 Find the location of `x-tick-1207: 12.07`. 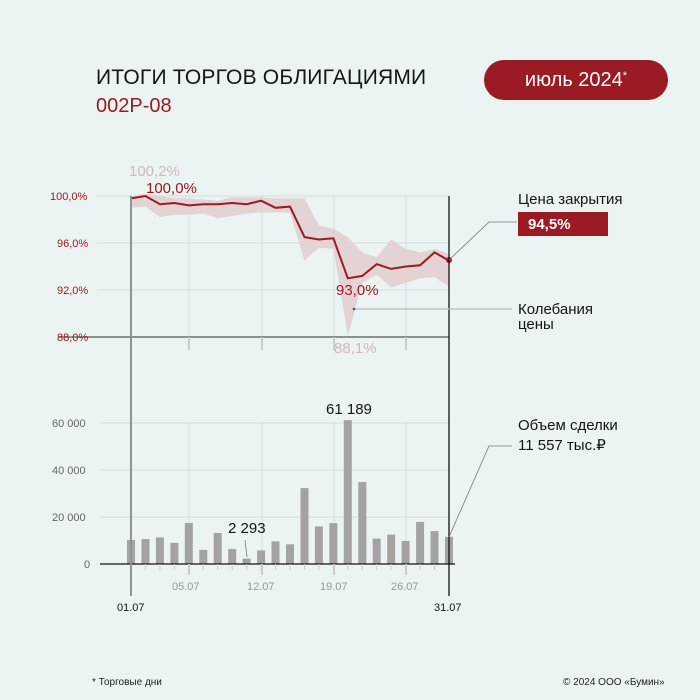

x-tick-1207: 12.07 is located at coordinates (261, 587).